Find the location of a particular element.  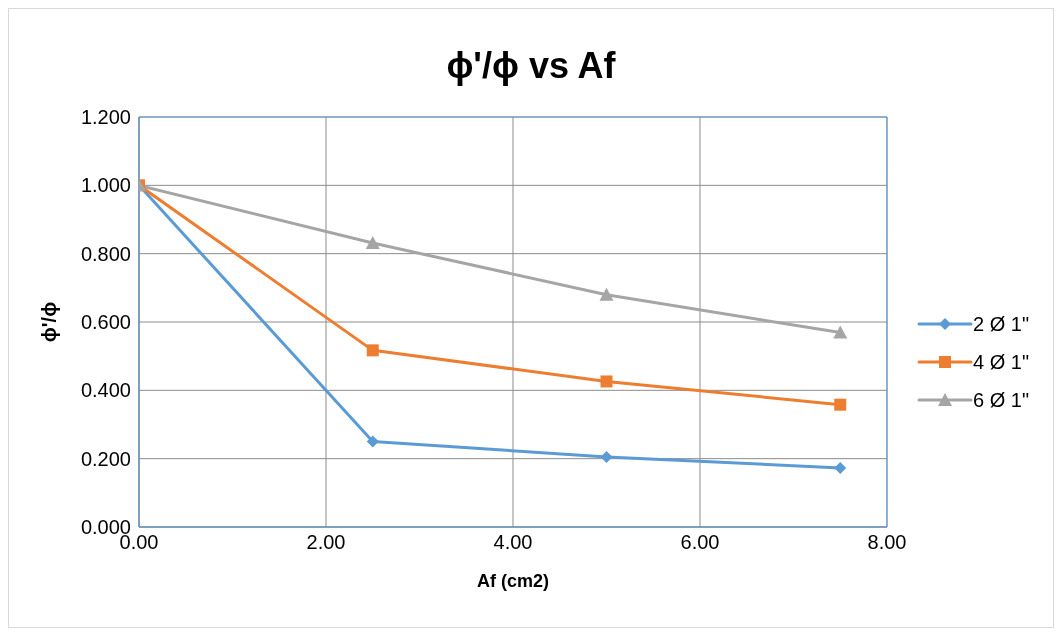

x-tick-label: 8.00 is located at coordinates (887, 542).